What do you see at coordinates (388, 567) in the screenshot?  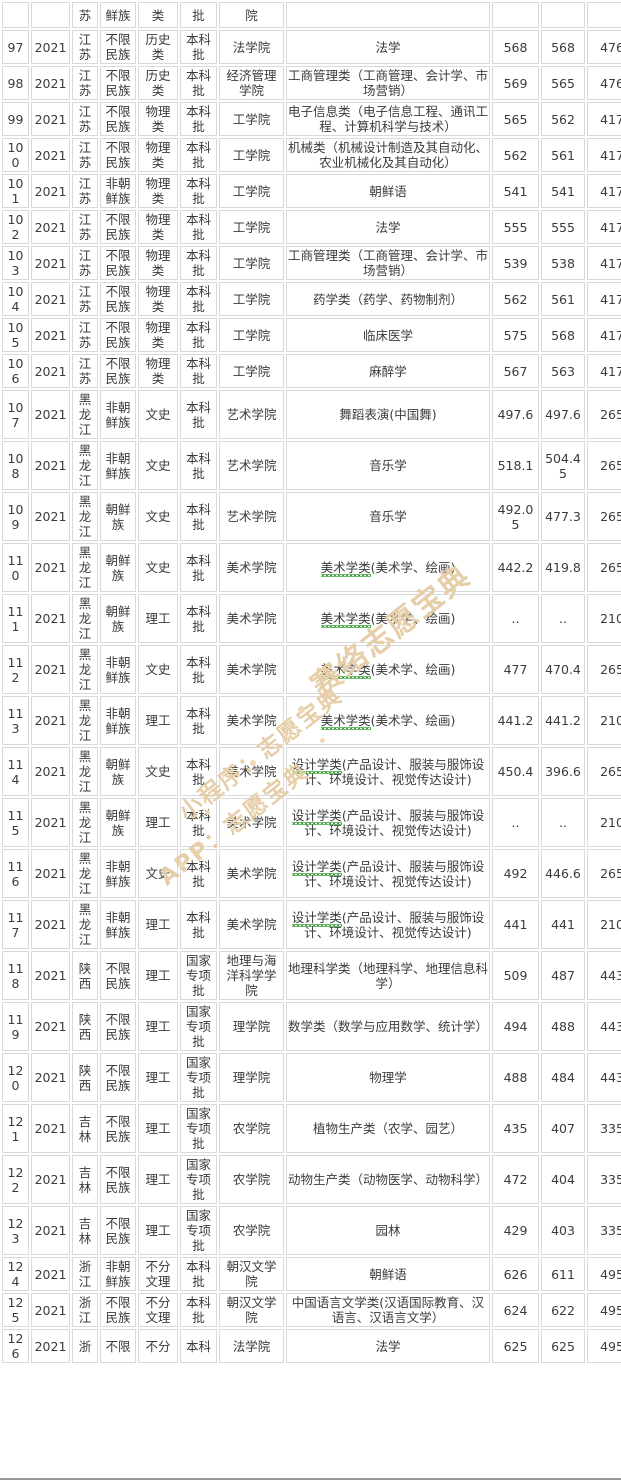 I see `cell-major: 美术学类(美术学、绘画)` at bounding box center [388, 567].